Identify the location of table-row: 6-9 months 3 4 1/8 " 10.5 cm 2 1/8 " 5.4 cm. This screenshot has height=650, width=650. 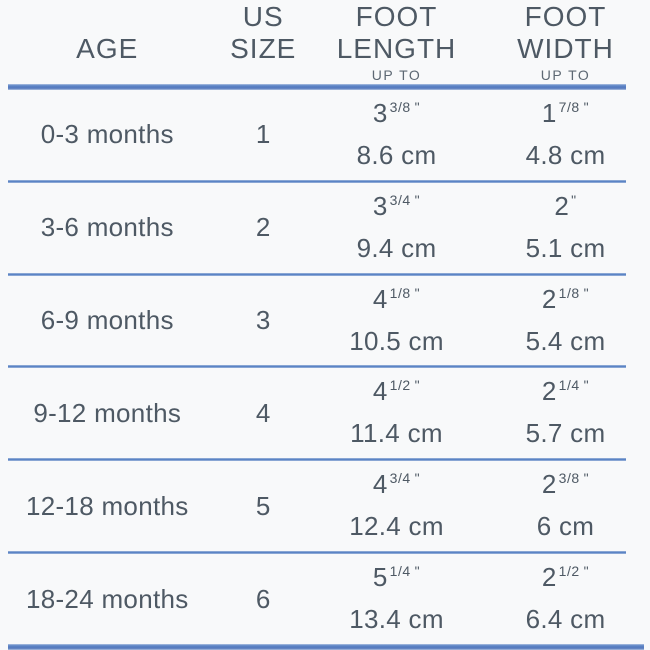
(325, 321).